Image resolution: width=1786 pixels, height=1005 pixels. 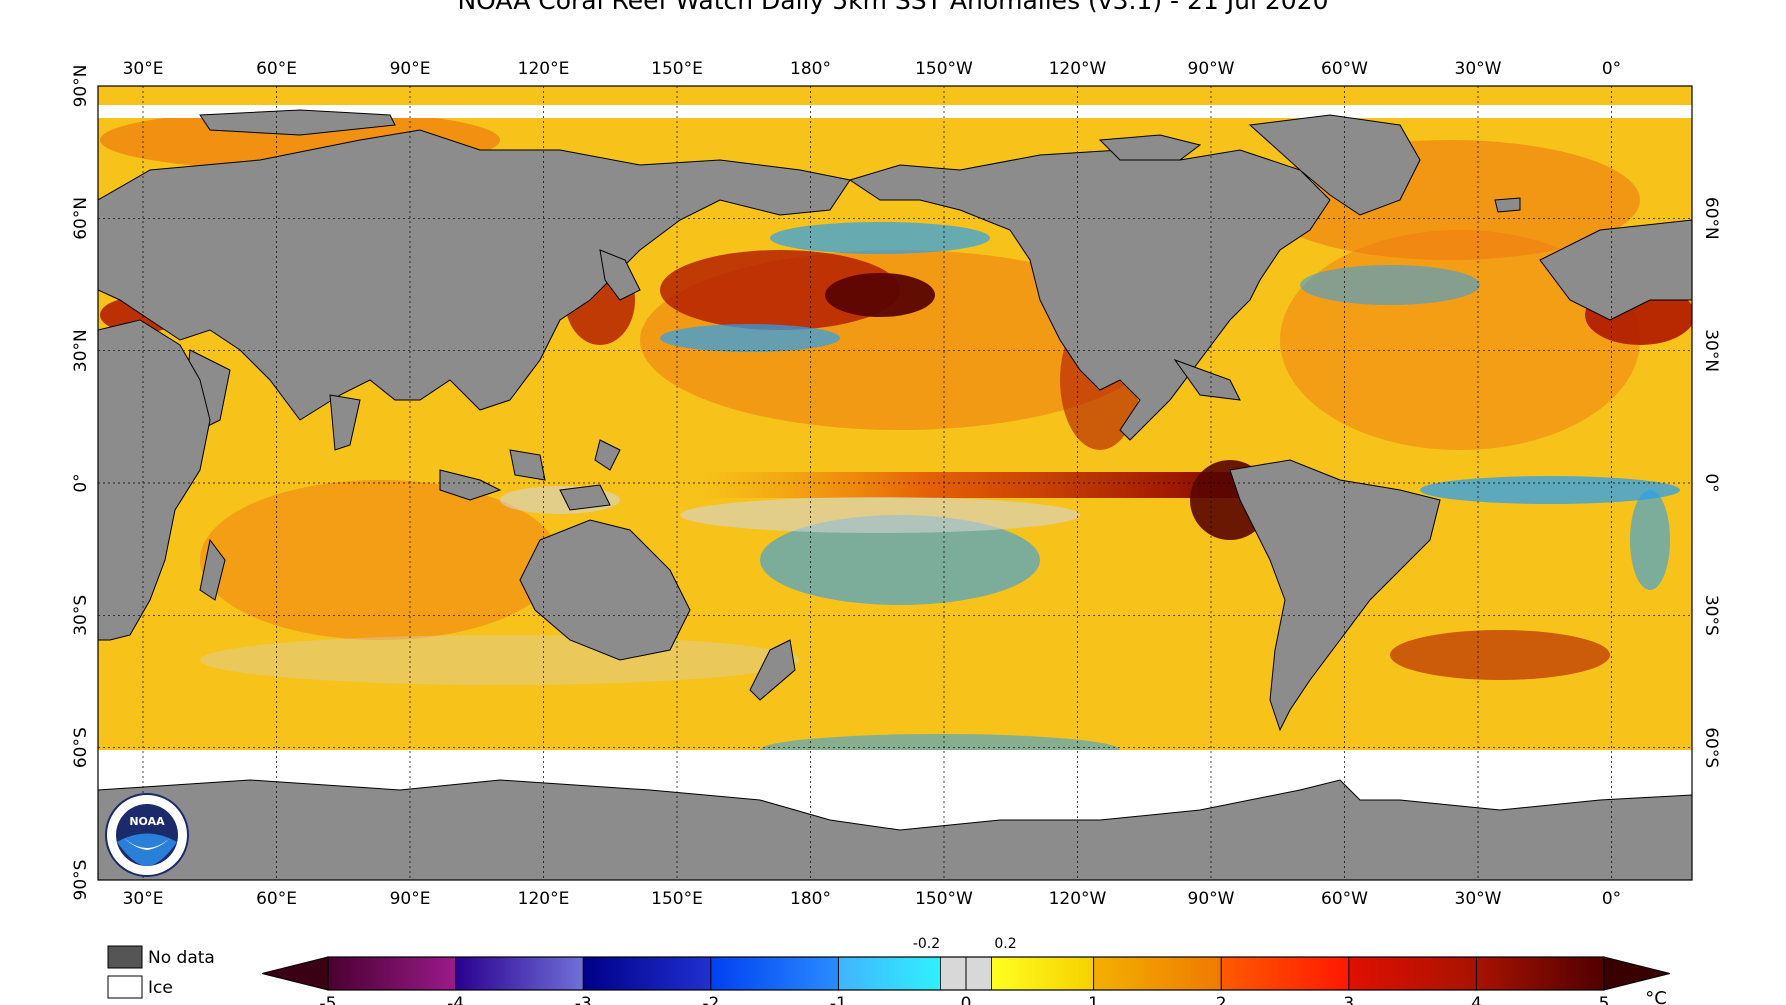 What do you see at coordinates (160, 988) in the screenshot?
I see `ice-label: Ice` at bounding box center [160, 988].